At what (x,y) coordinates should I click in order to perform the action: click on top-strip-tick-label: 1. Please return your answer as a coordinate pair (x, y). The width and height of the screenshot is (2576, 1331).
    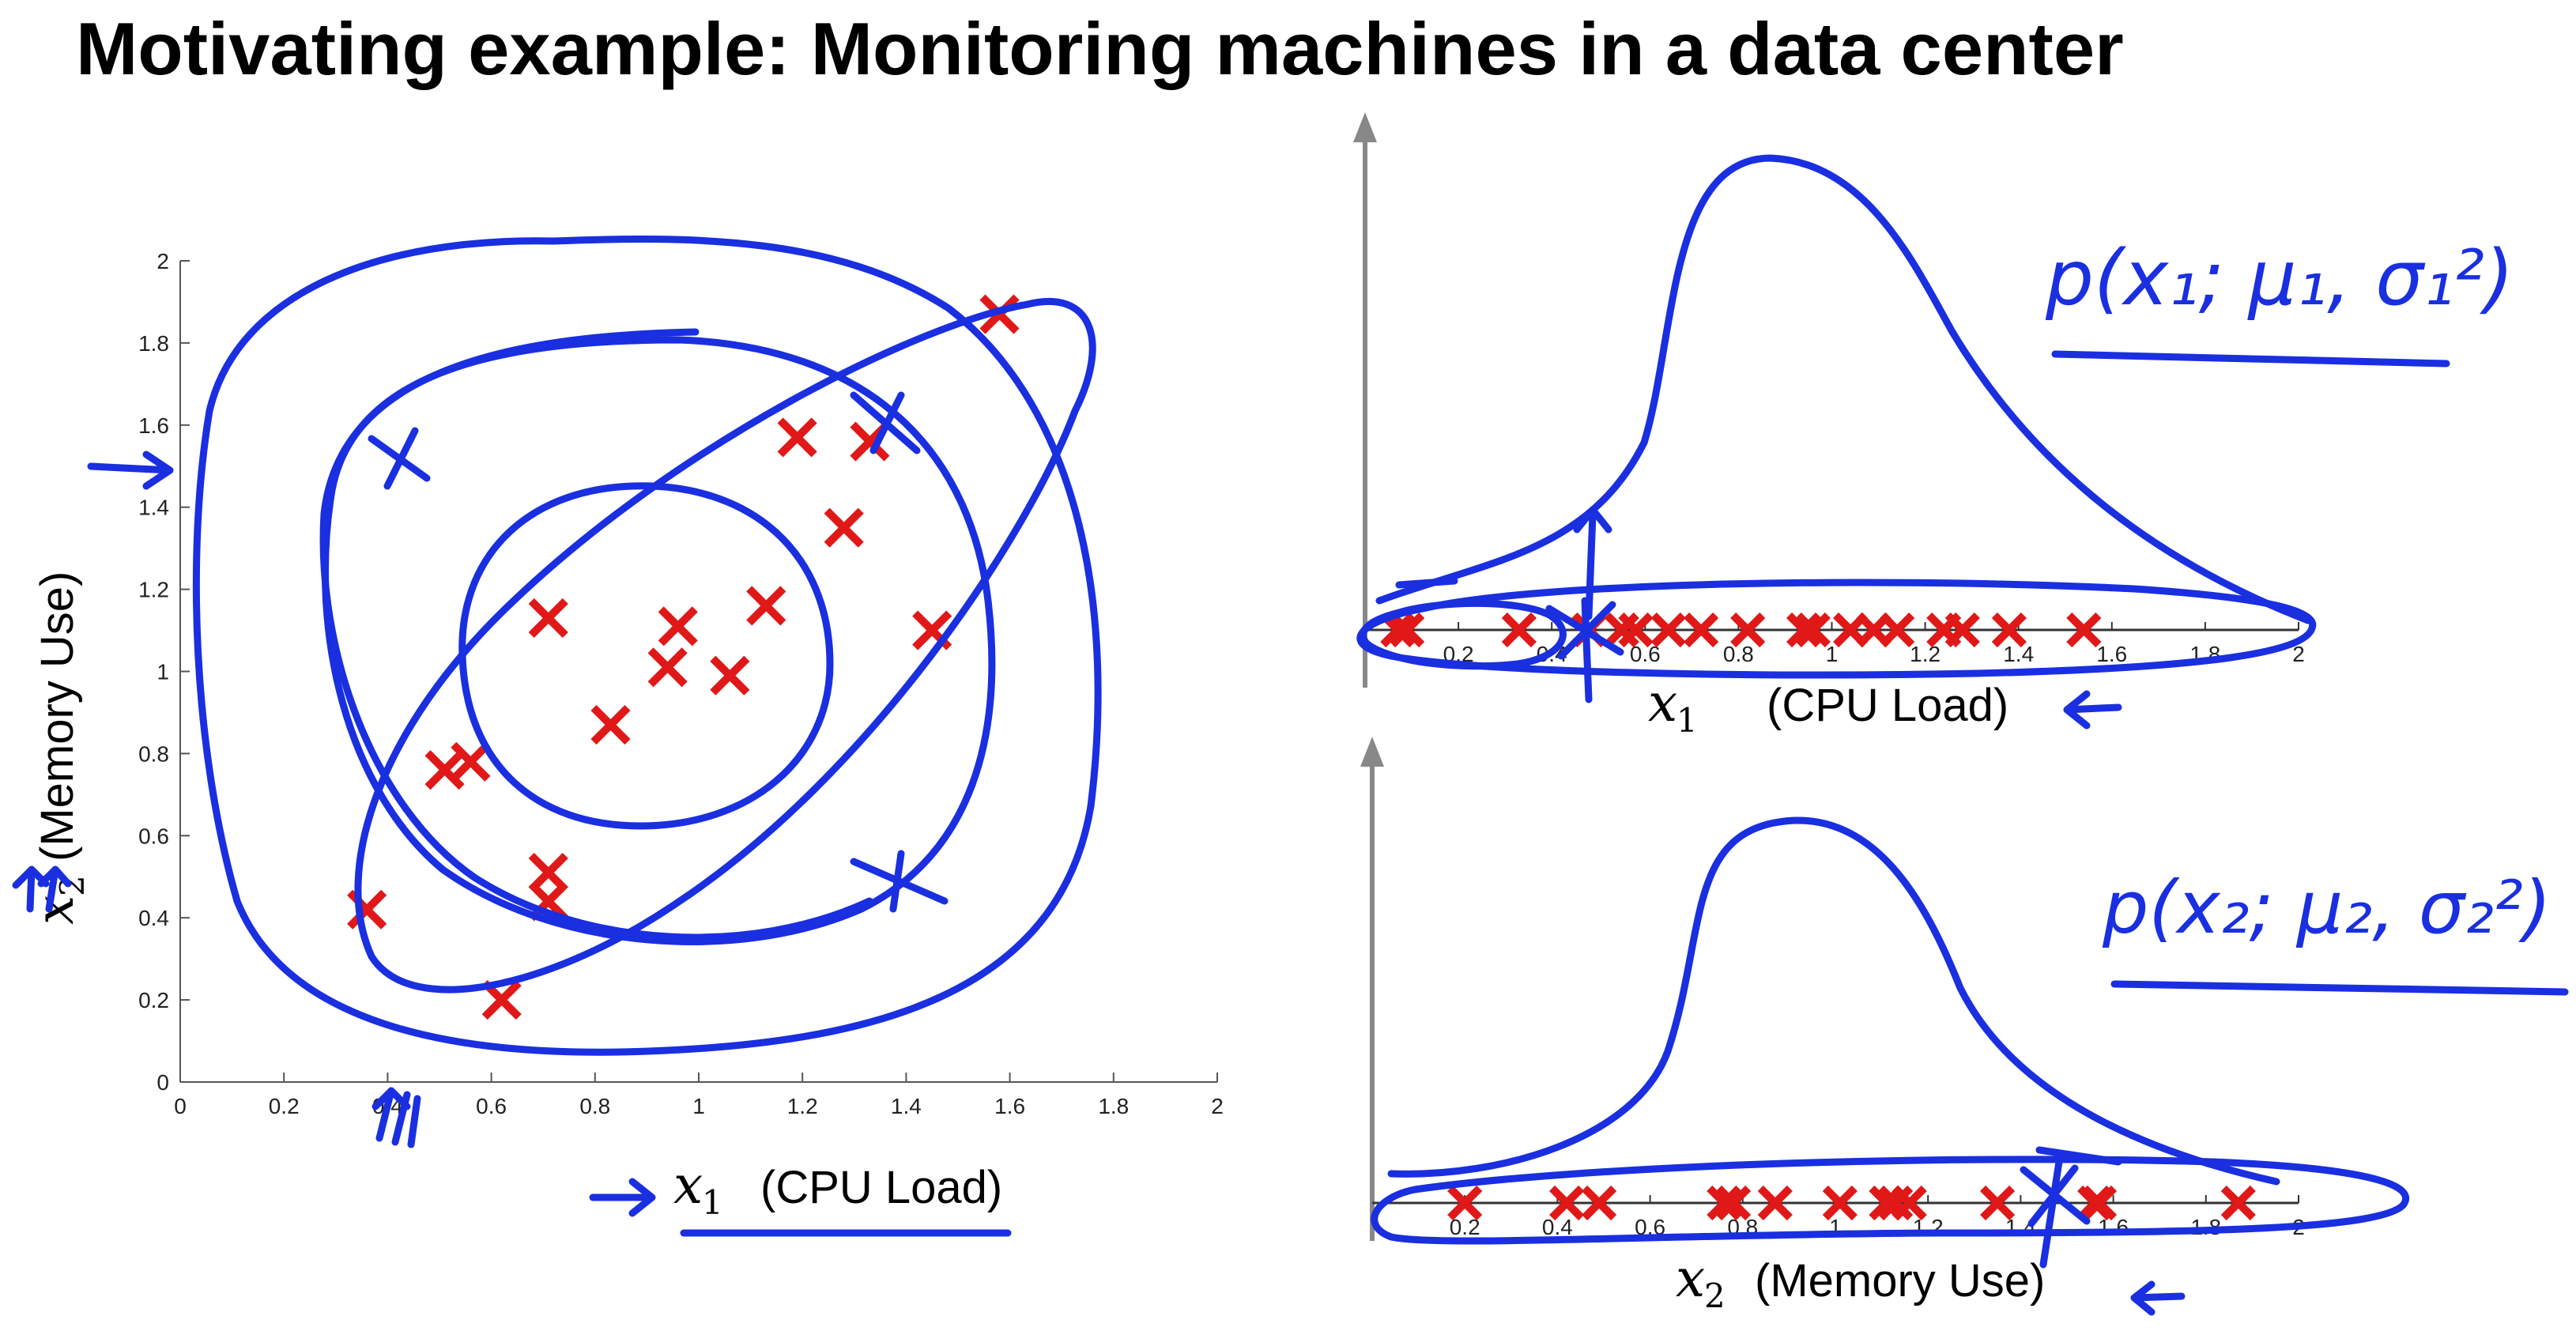
    Looking at the image, I should click on (1833, 654).